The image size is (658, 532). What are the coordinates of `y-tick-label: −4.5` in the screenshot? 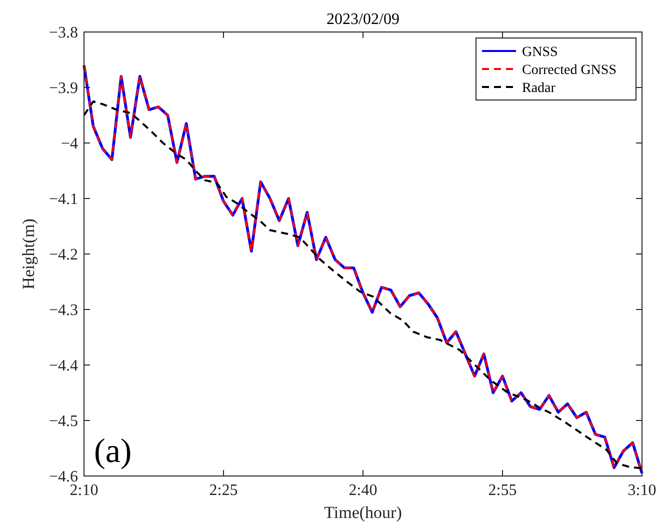 It's located at (63, 421).